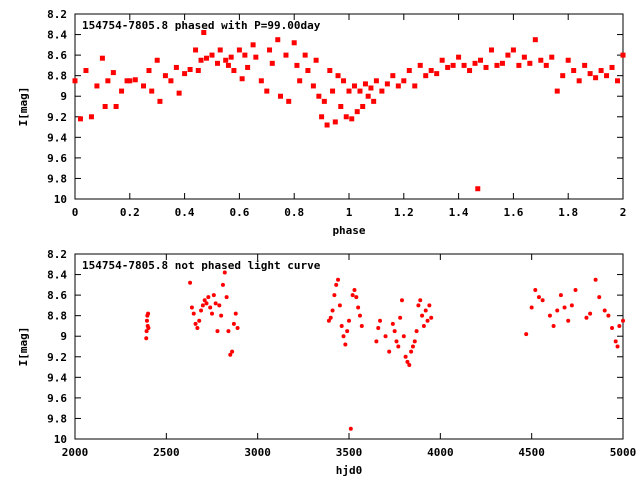 This screenshot has height=480, width=640. I want to click on y-axis-label: I[mag], so click(23, 107).